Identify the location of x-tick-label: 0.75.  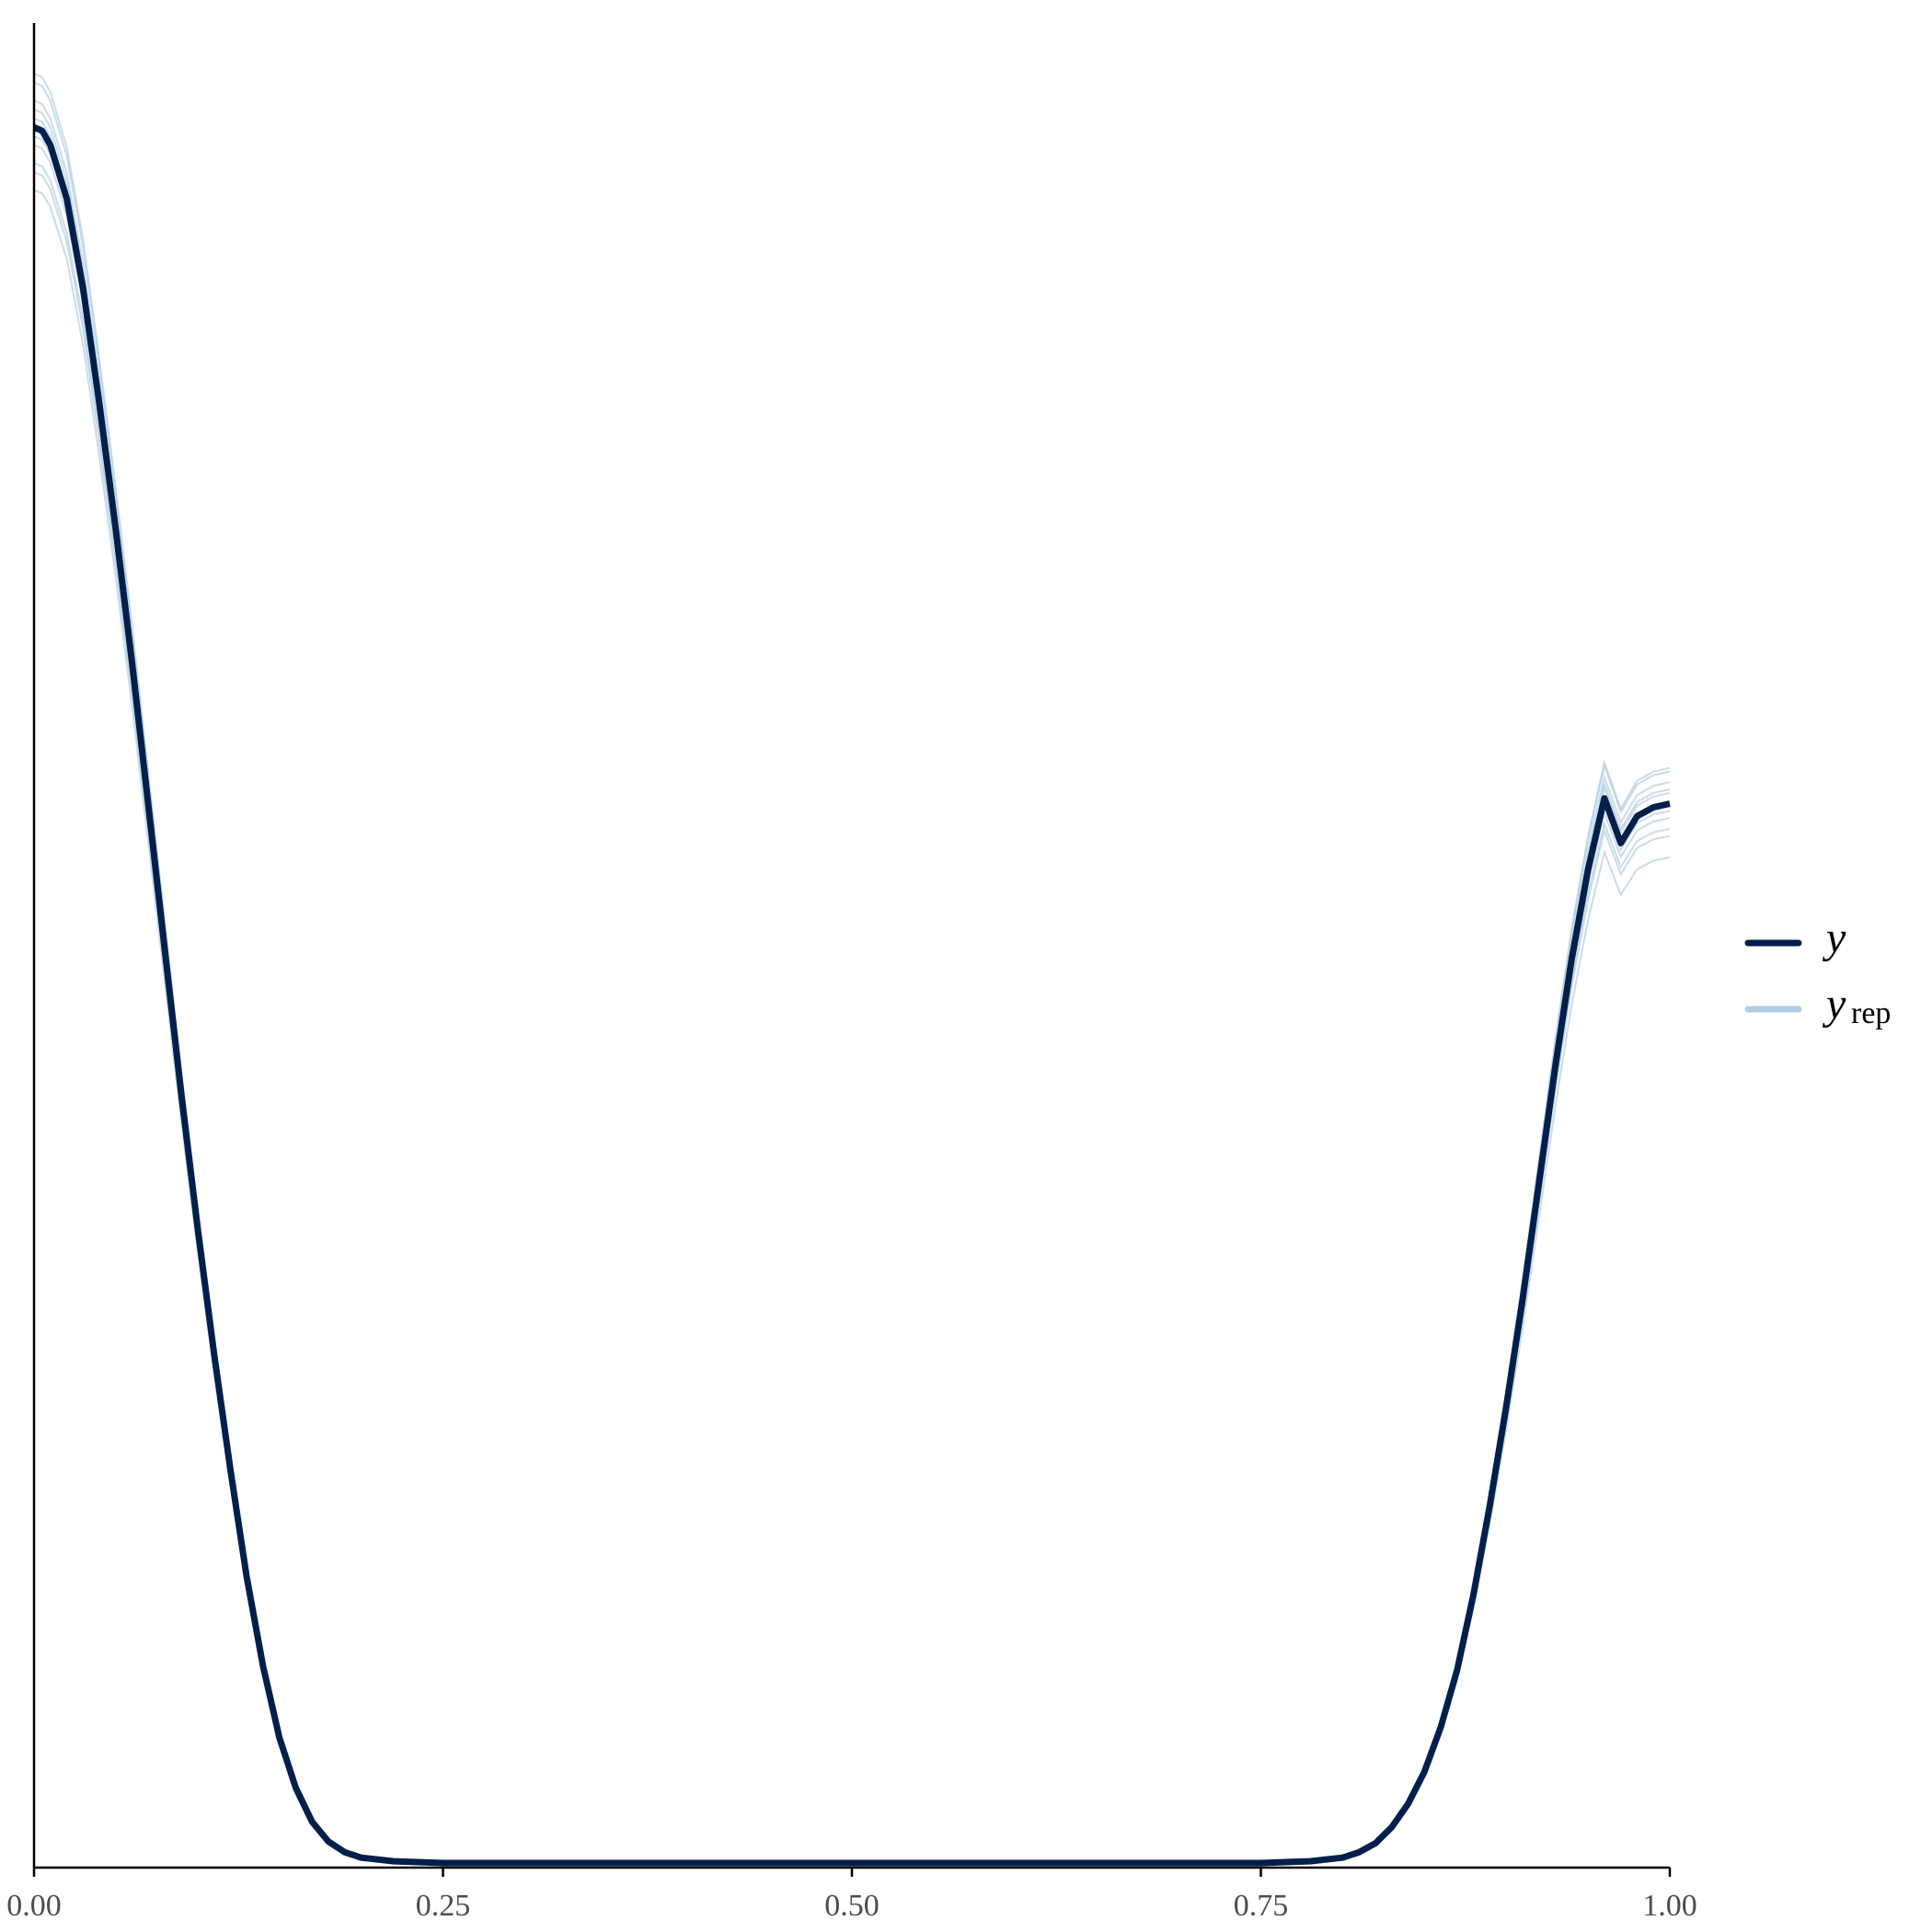
(1261, 1906).